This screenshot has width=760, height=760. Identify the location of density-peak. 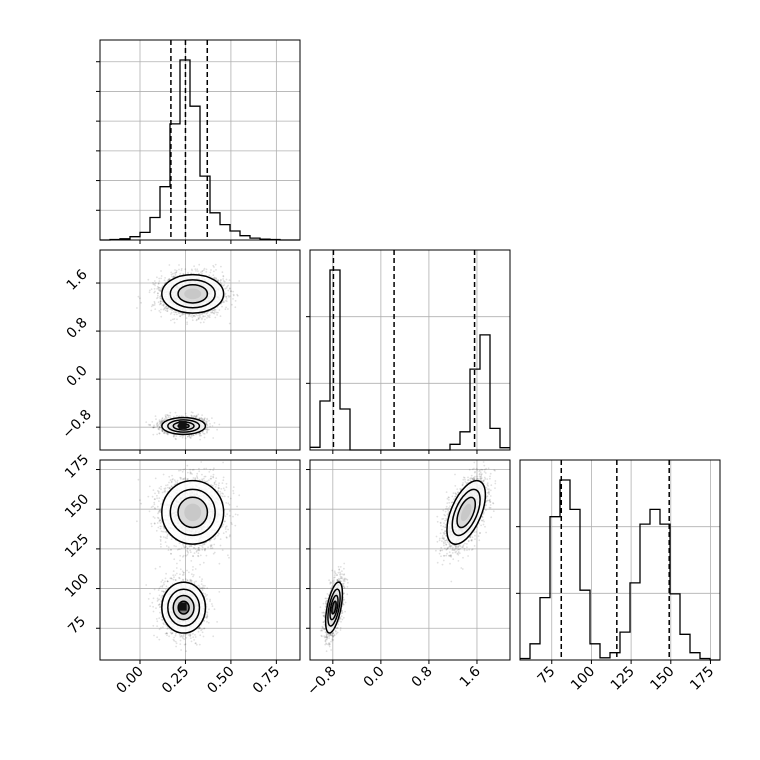
(193, 294).